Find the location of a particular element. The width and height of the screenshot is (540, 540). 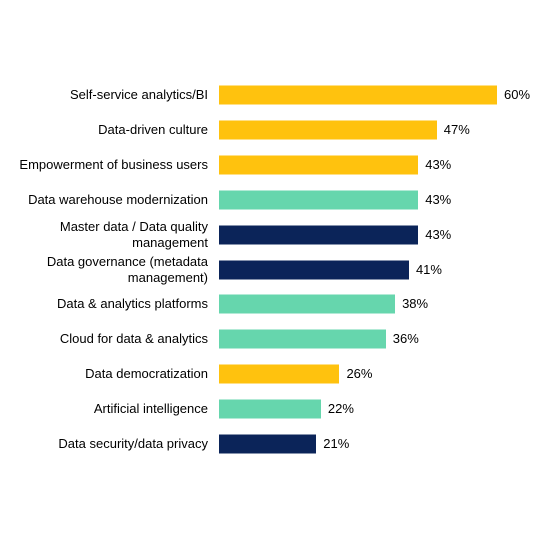

category-label: Empowerment of business users is located at coordinates (113, 164).